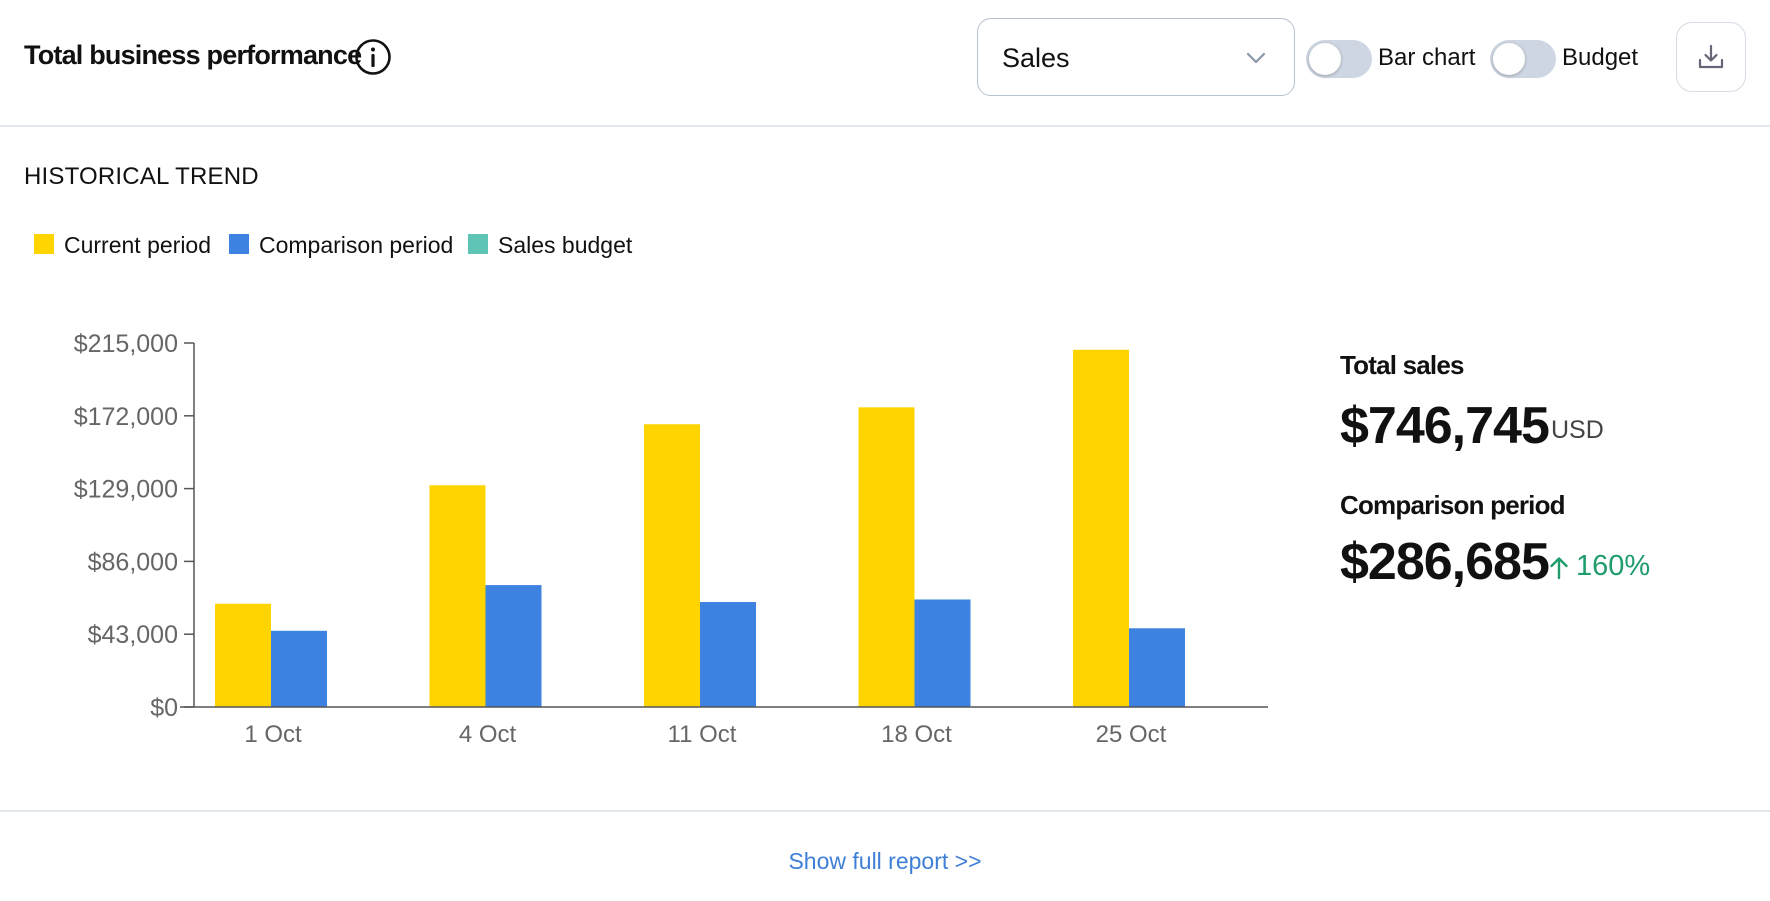 This screenshot has height=901, width=1770. Describe the element at coordinates (1402, 365) in the screenshot. I see `total-sales-label: Total sales` at that location.